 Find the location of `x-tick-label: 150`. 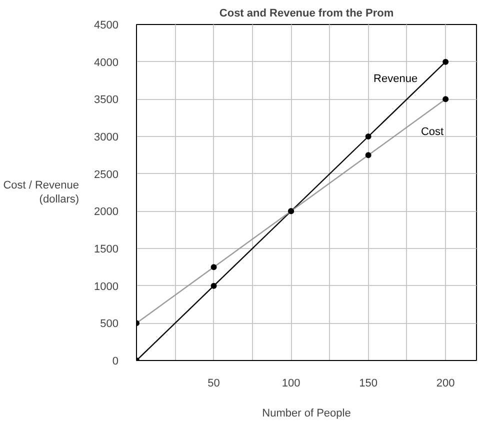

x-tick-label: 150 is located at coordinates (368, 384).